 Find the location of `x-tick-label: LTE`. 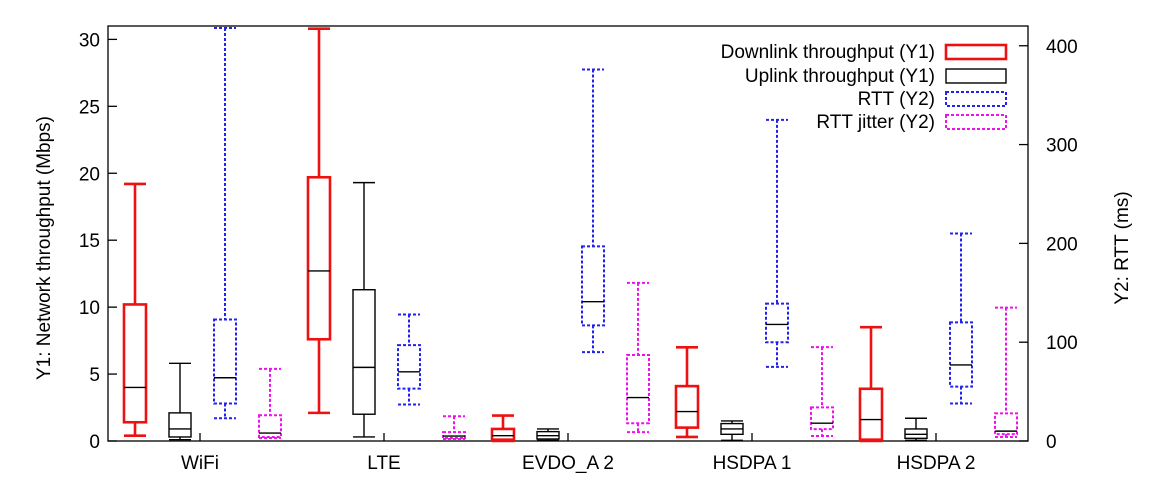

x-tick-label: LTE is located at coordinates (383, 463).